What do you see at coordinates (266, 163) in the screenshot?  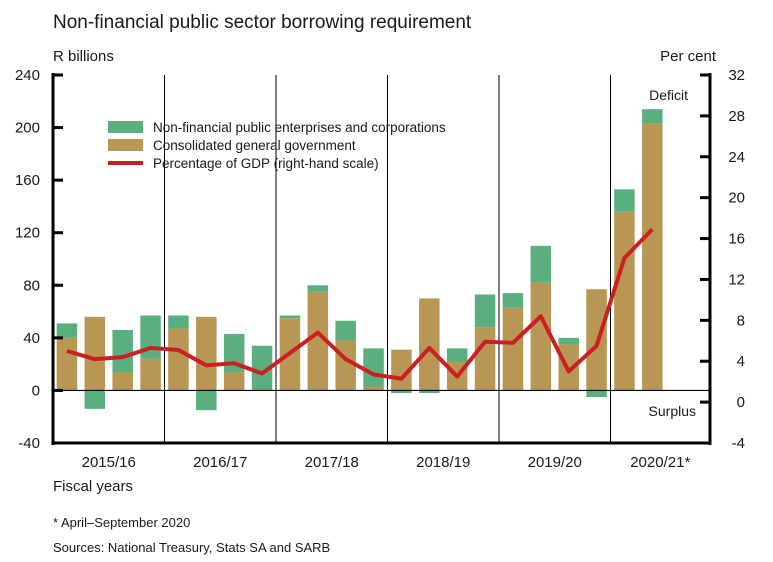 I see `legend-label: Percentage of GDP (right-hand scale)` at bounding box center [266, 163].